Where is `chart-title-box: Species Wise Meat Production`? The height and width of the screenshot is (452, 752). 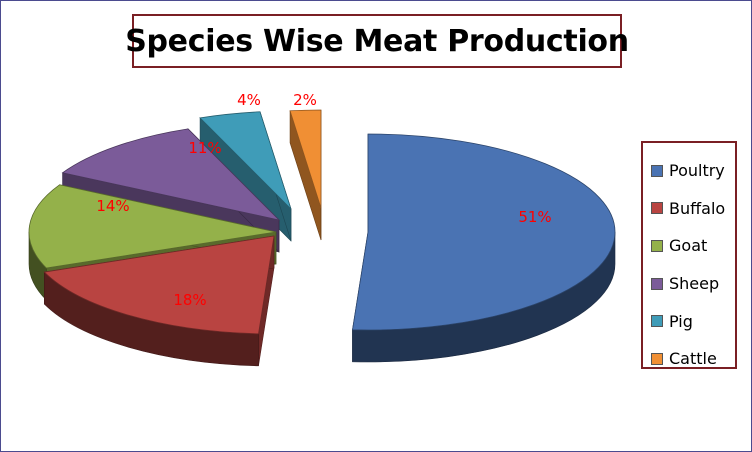
chart-title-box: Species Wise Meat Production is located at coordinates (377, 41).